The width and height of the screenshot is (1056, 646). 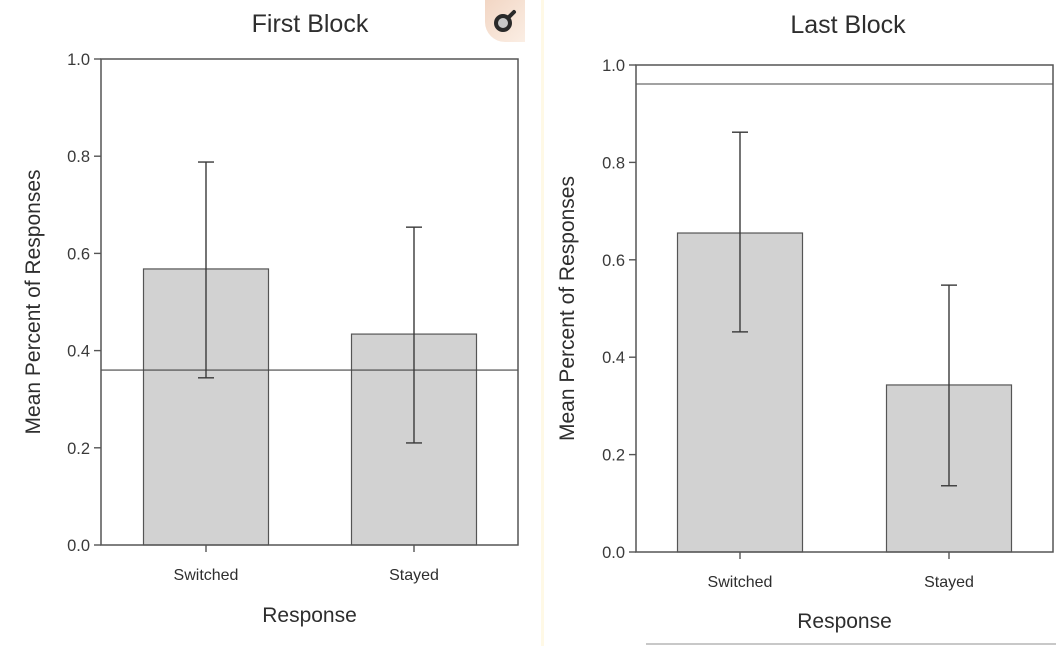 I want to click on panel-divider, so click(x=542, y=323).